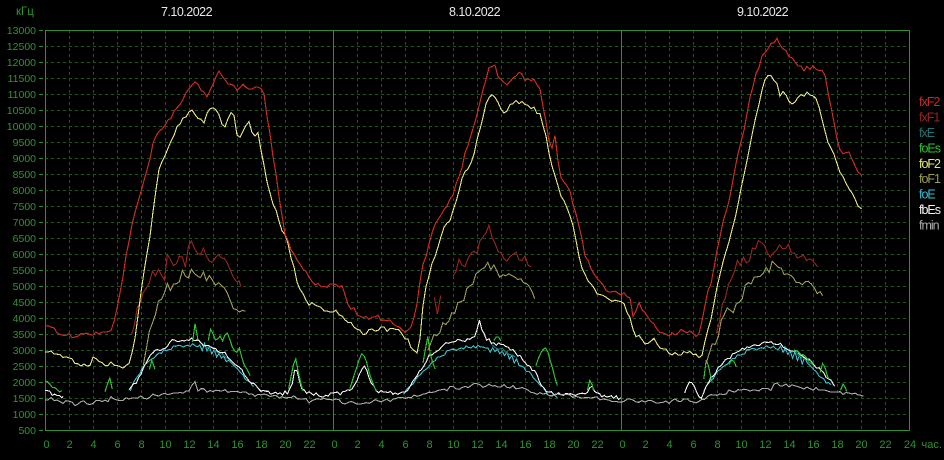 The height and width of the screenshot is (460, 944). What do you see at coordinates (929, 225) in the screenshot?
I see `svg-text: fmin` at bounding box center [929, 225].